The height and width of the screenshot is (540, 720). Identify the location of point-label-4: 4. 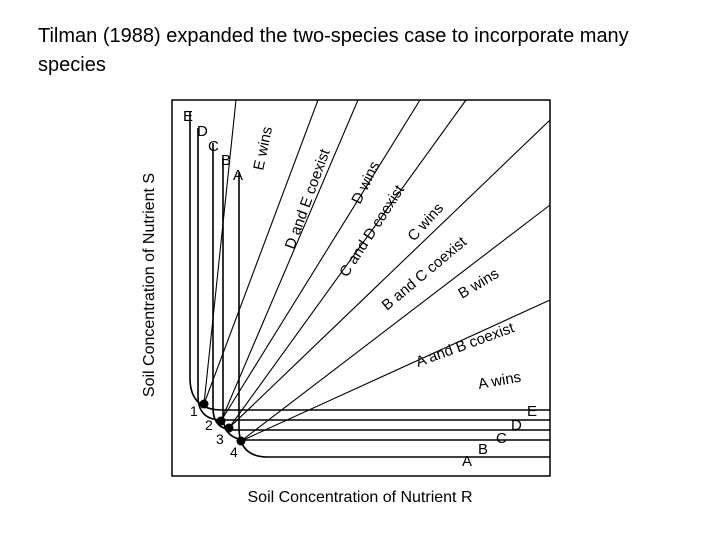
(234, 452).